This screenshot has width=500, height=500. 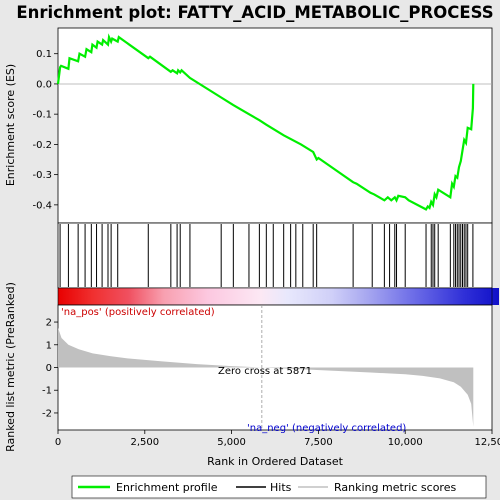 What do you see at coordinates (275, 461) in the screenshot?
I see `x-axis-label: Rank in Ordered Dataset` at bounding box center [275, 461].